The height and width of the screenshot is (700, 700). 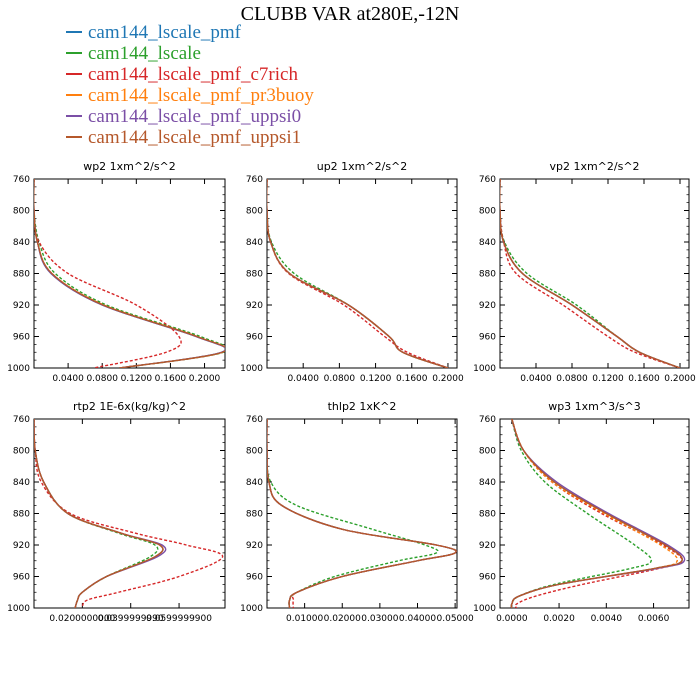 I want to click on subplot-title: rtp2 1E-6x(kg/kg)^2, so click(x=129, y=406).